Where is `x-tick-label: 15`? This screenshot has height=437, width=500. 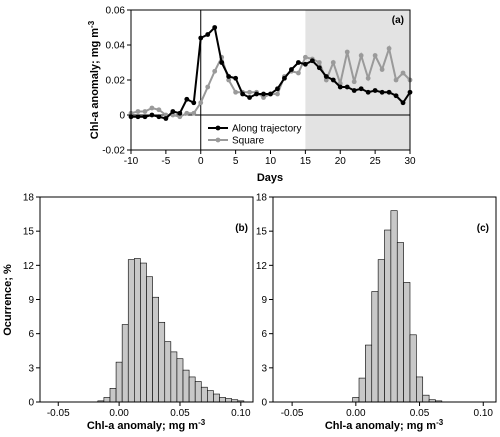
x-tick-label: 15 is located at coordinates (306, 161).